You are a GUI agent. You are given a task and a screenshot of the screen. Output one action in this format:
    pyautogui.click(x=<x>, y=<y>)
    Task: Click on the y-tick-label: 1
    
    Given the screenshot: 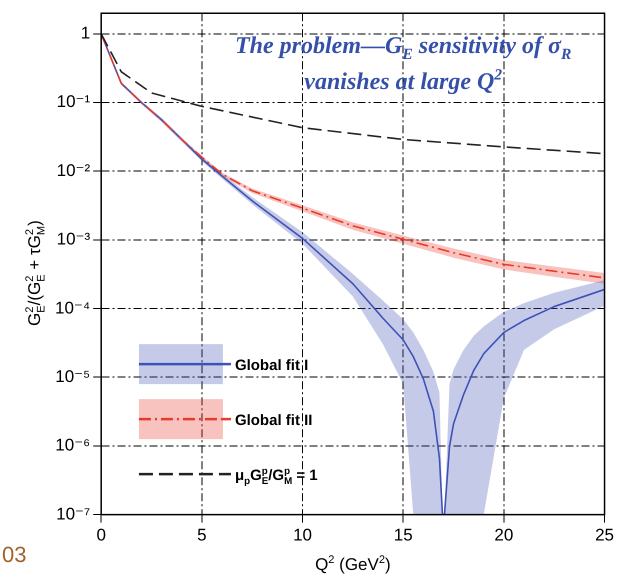 What is the action you would take?
    pyautogui.click(x=85, y=33)
    